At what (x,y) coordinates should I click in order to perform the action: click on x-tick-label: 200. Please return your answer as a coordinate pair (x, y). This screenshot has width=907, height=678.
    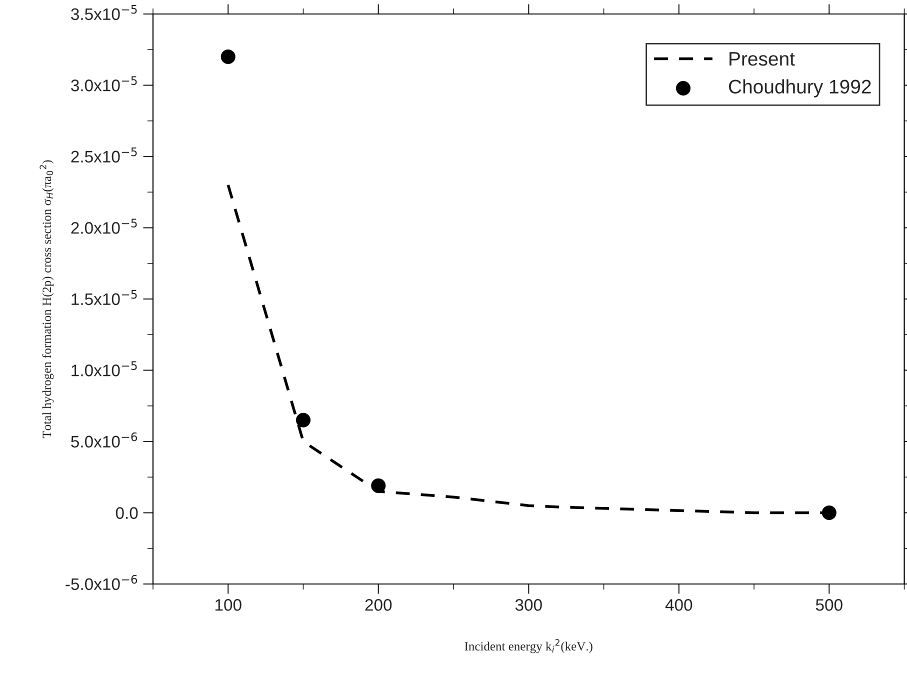
    Looking at the image, I should click on (378, 605).